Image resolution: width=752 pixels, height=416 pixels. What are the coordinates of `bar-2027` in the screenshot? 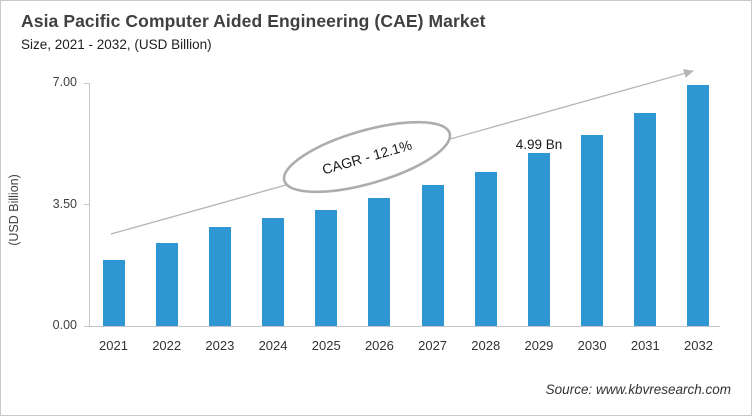 It's located at (432, 255).